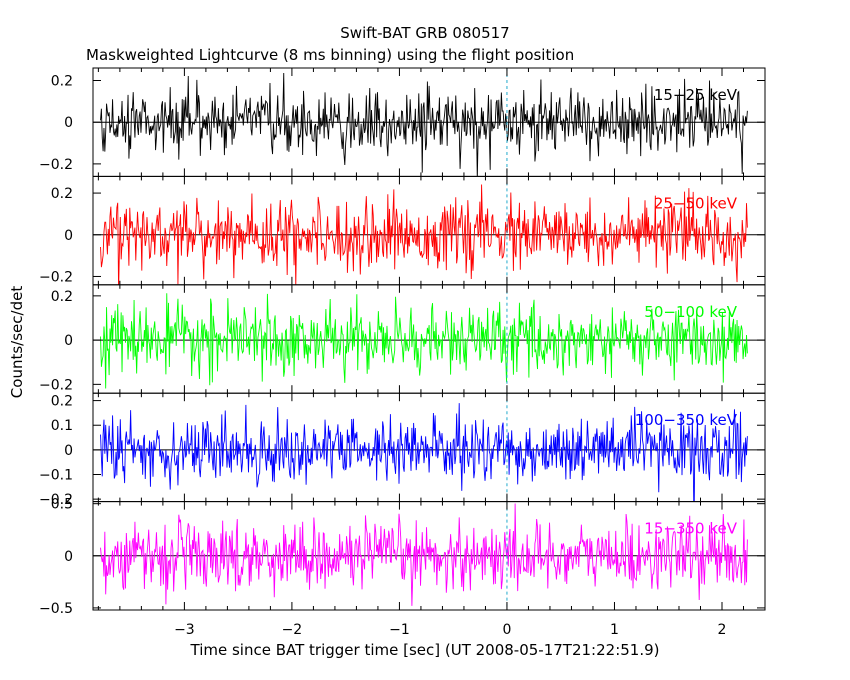 The width and height of the screenshot is (850, 680). I want to click on panel-25-50-kev: 0.2 0 −0.2 25−50 keV, so click(402, 230).